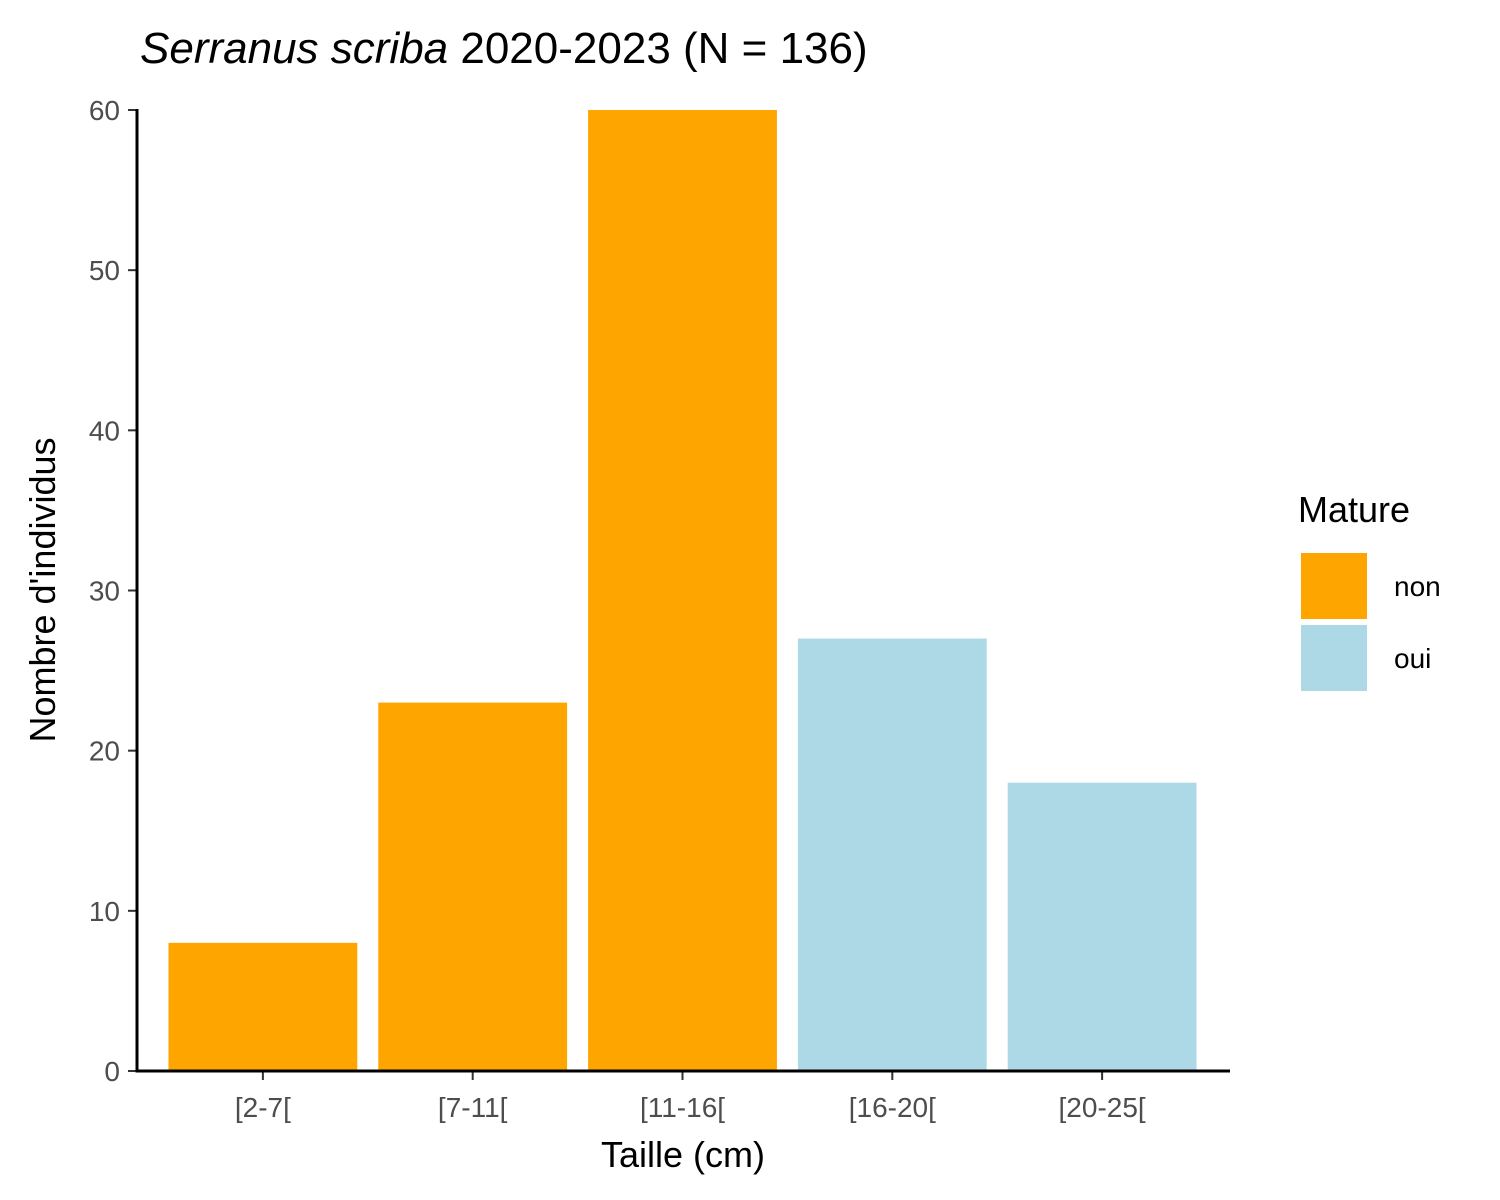 Image resolution: width=1500 pixels, height=1200 pixels. I want to click on bar-[2-7[, so click(263, 1006).